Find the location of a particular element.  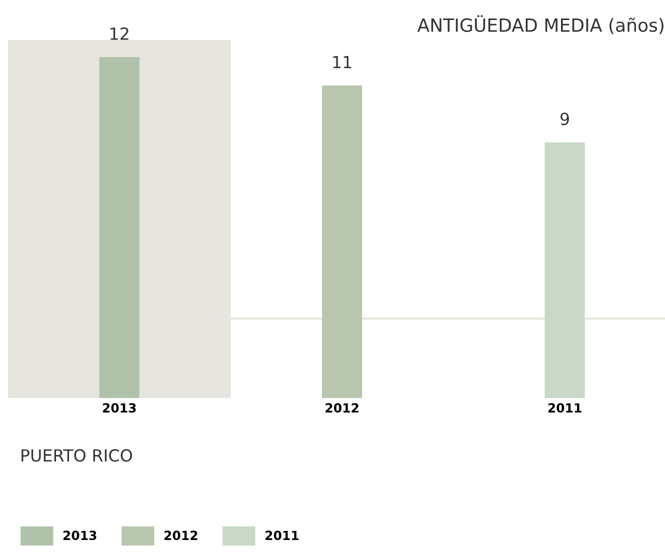

data-label: 9 is located at coordinates (564, 119).